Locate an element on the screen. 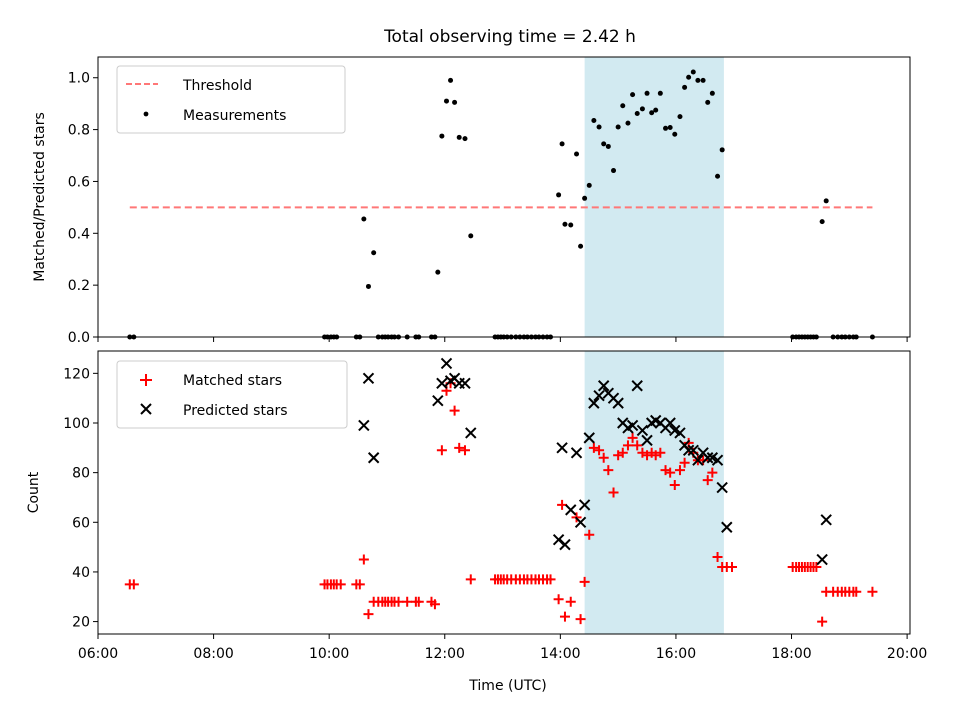 The image size is (960, 720). bottom-legend: Matched stars Predicted stars is located at coordinates (232, 394).